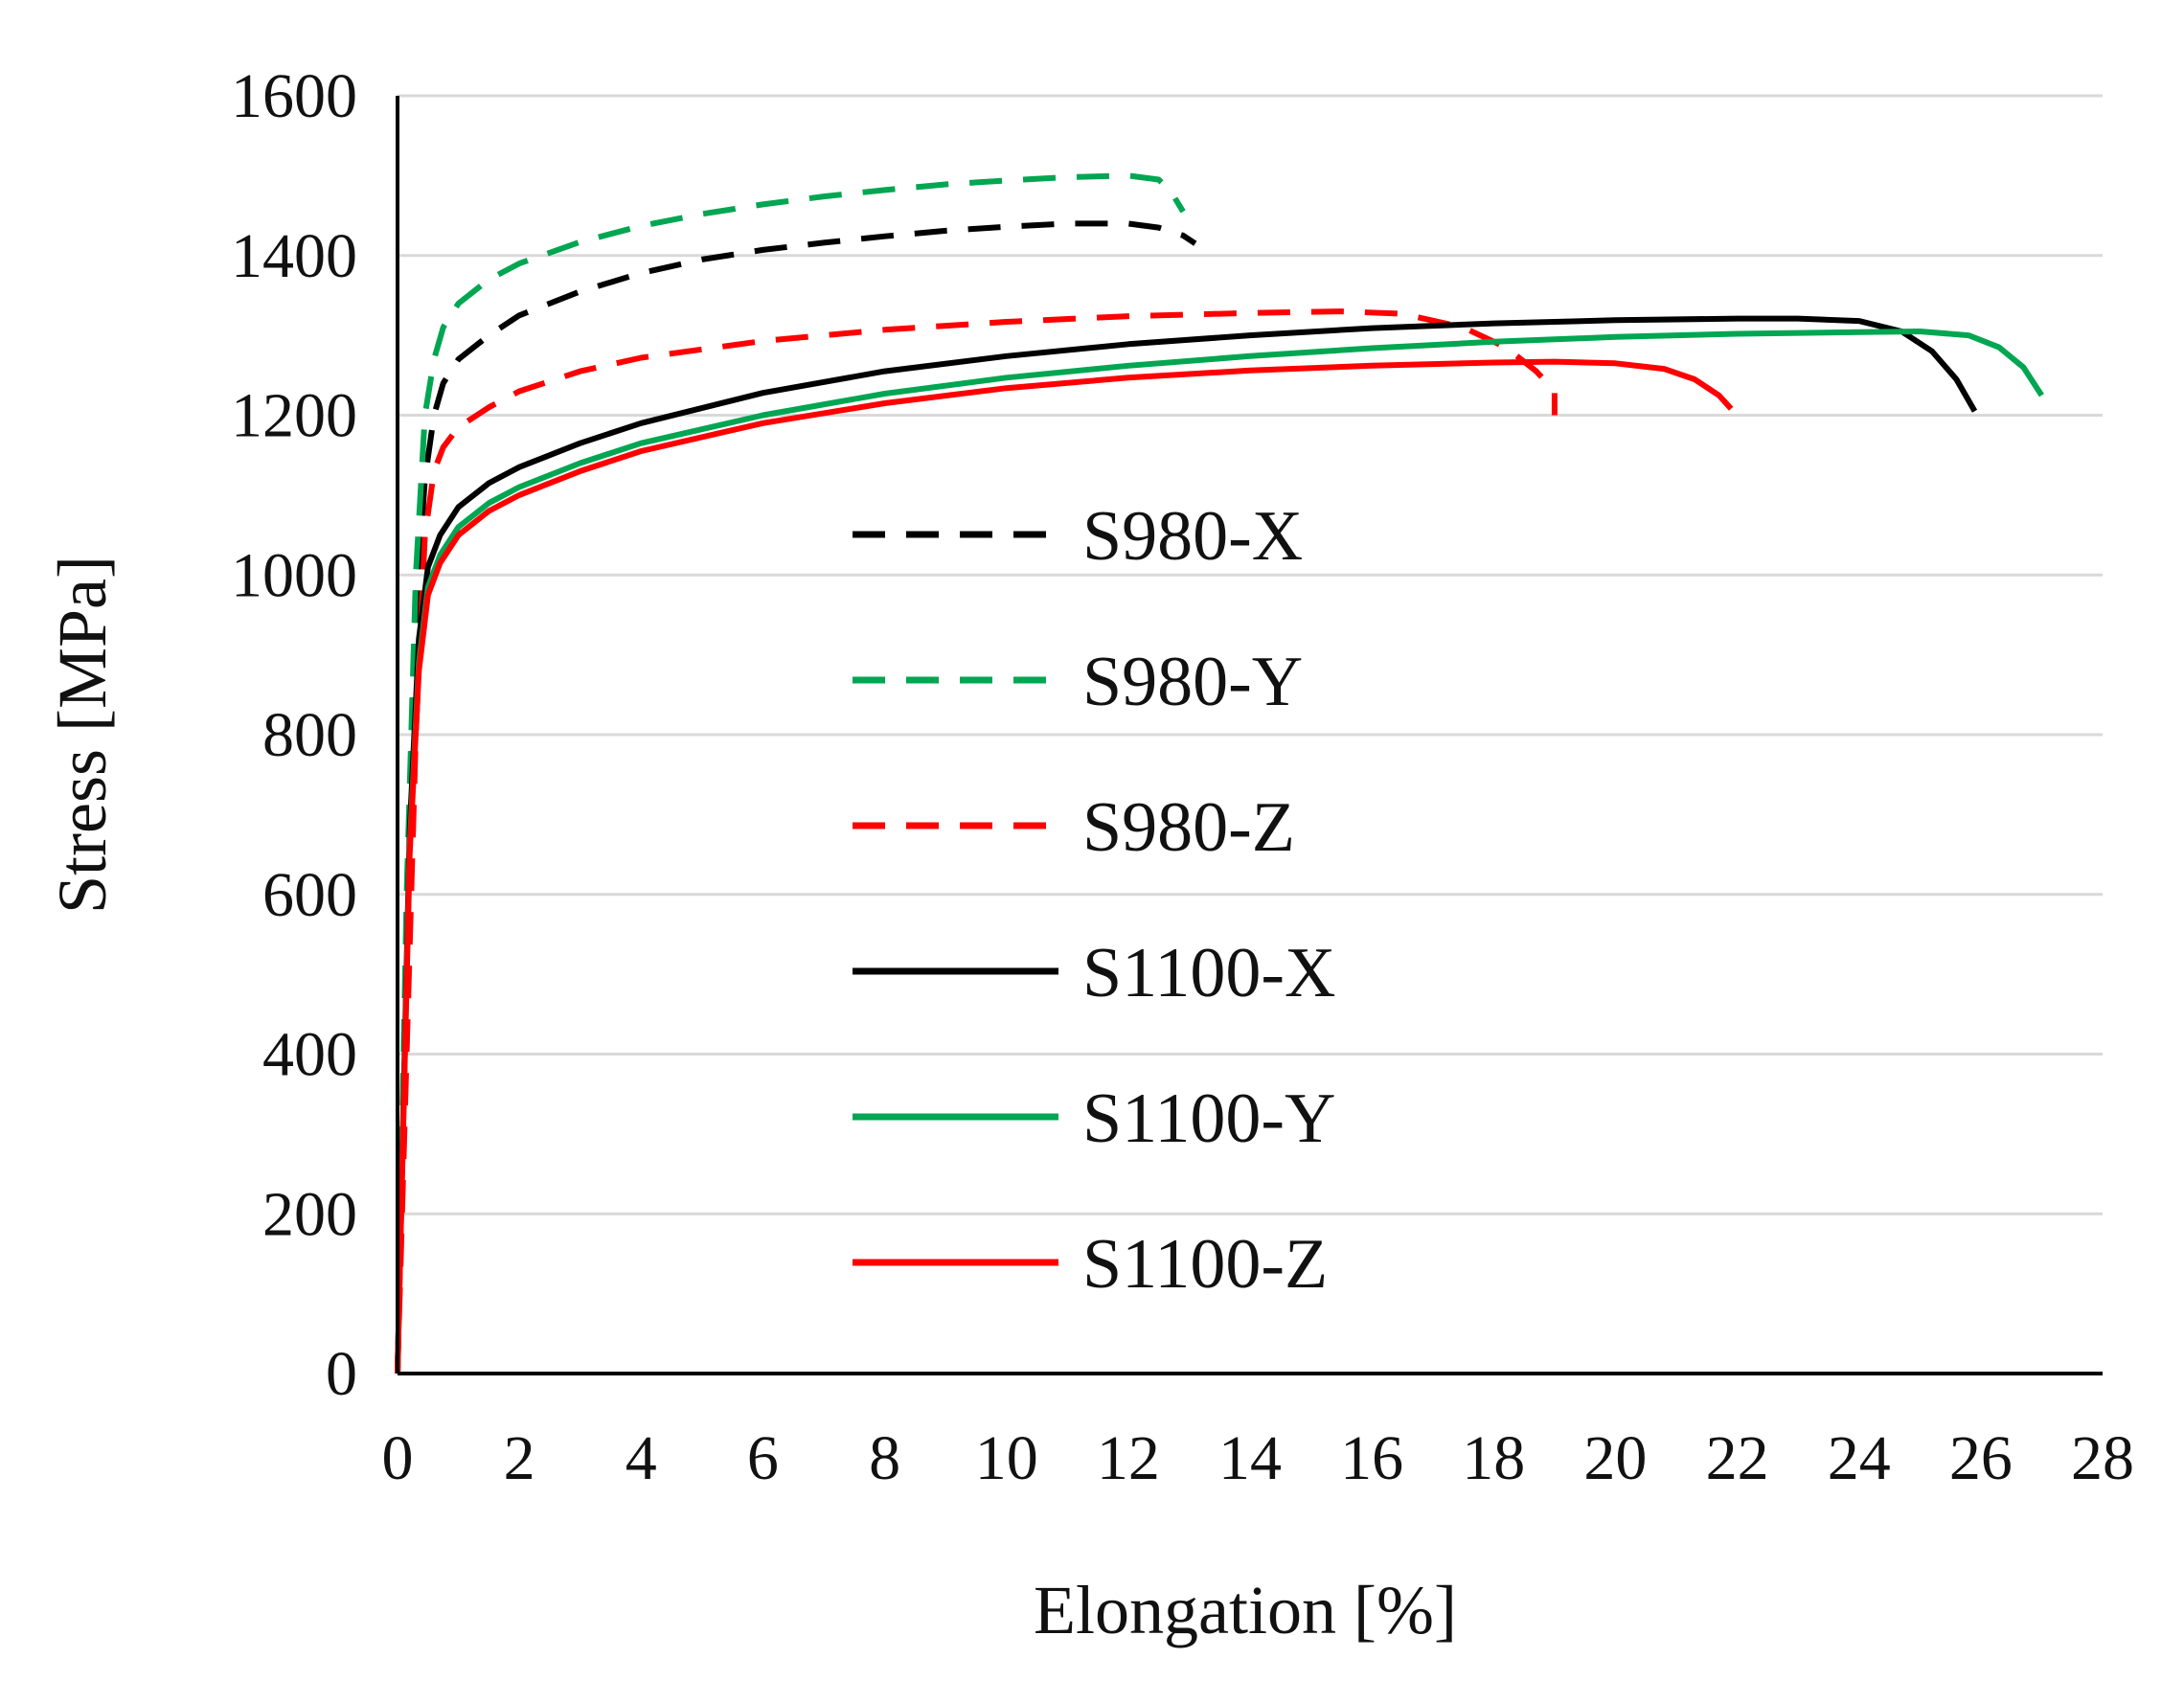  Describe the element at coordinates (341, 1374) in the screenshot. I see `y-tick-label: 0` at that location.